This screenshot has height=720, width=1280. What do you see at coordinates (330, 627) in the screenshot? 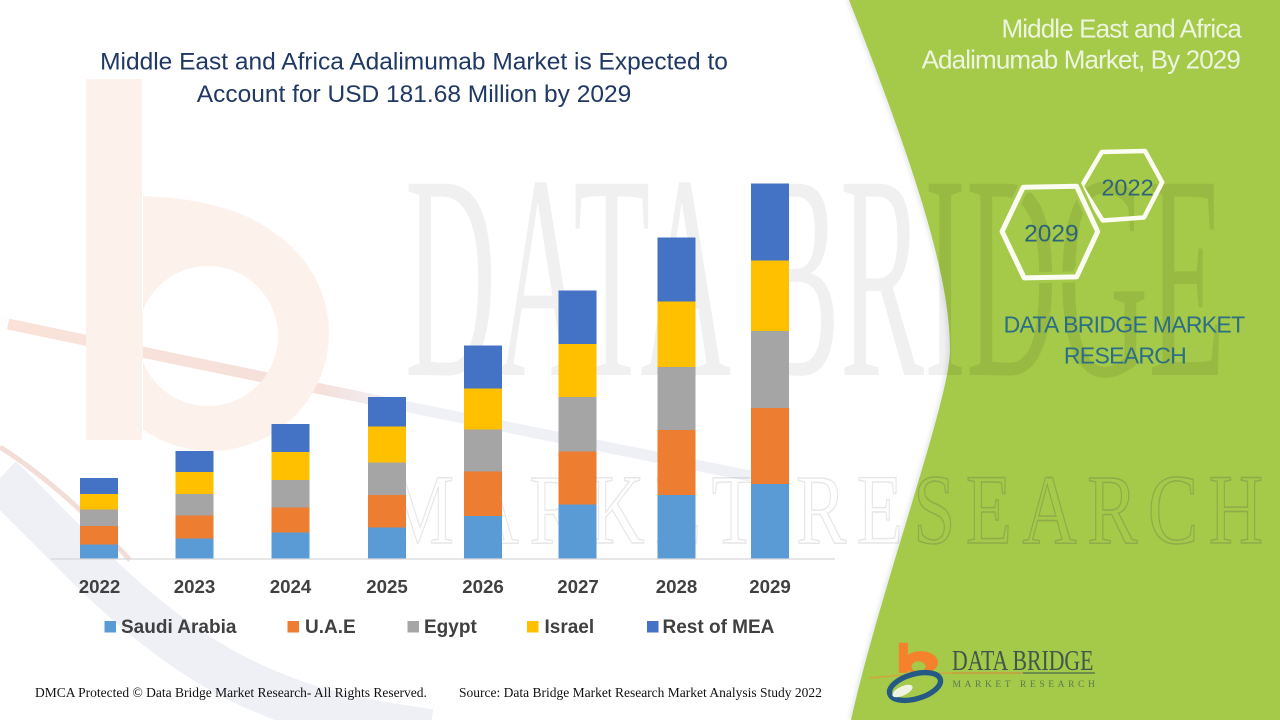
I see `svg-text: U.A.E` at bounding box center [330, 627].